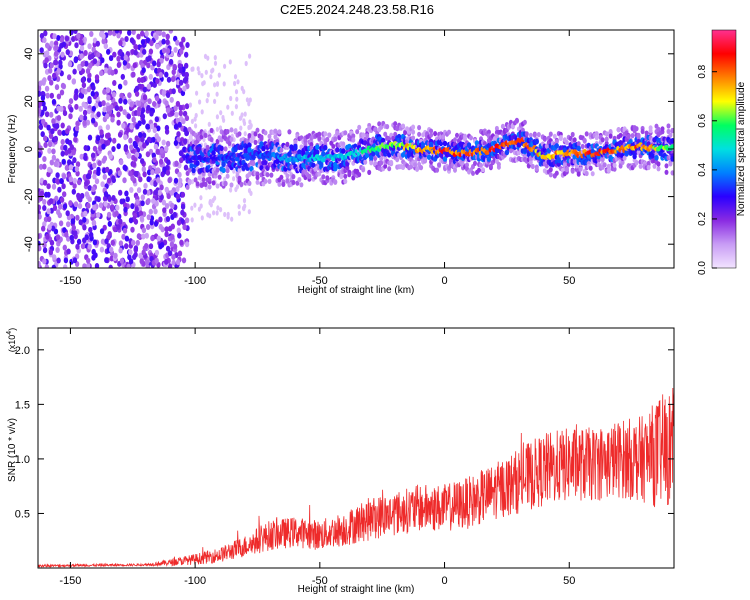 Image resolution: width=750 pixels, height=600 pixels. I want to click on y-tick-label: 0.5, so click(22, 514).